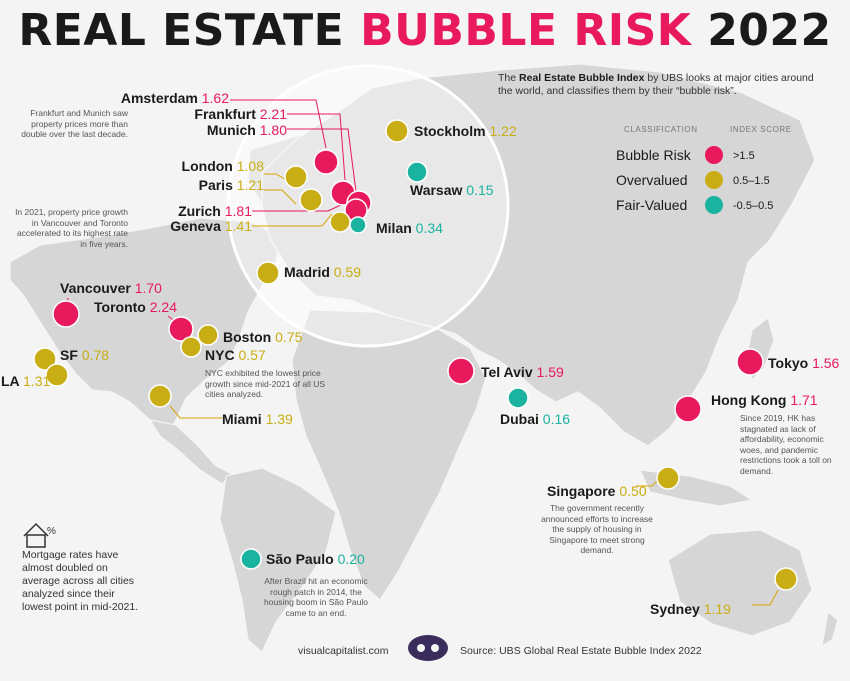  I want to click on city-score-hong-kong: 1.71, so click(804, 400).